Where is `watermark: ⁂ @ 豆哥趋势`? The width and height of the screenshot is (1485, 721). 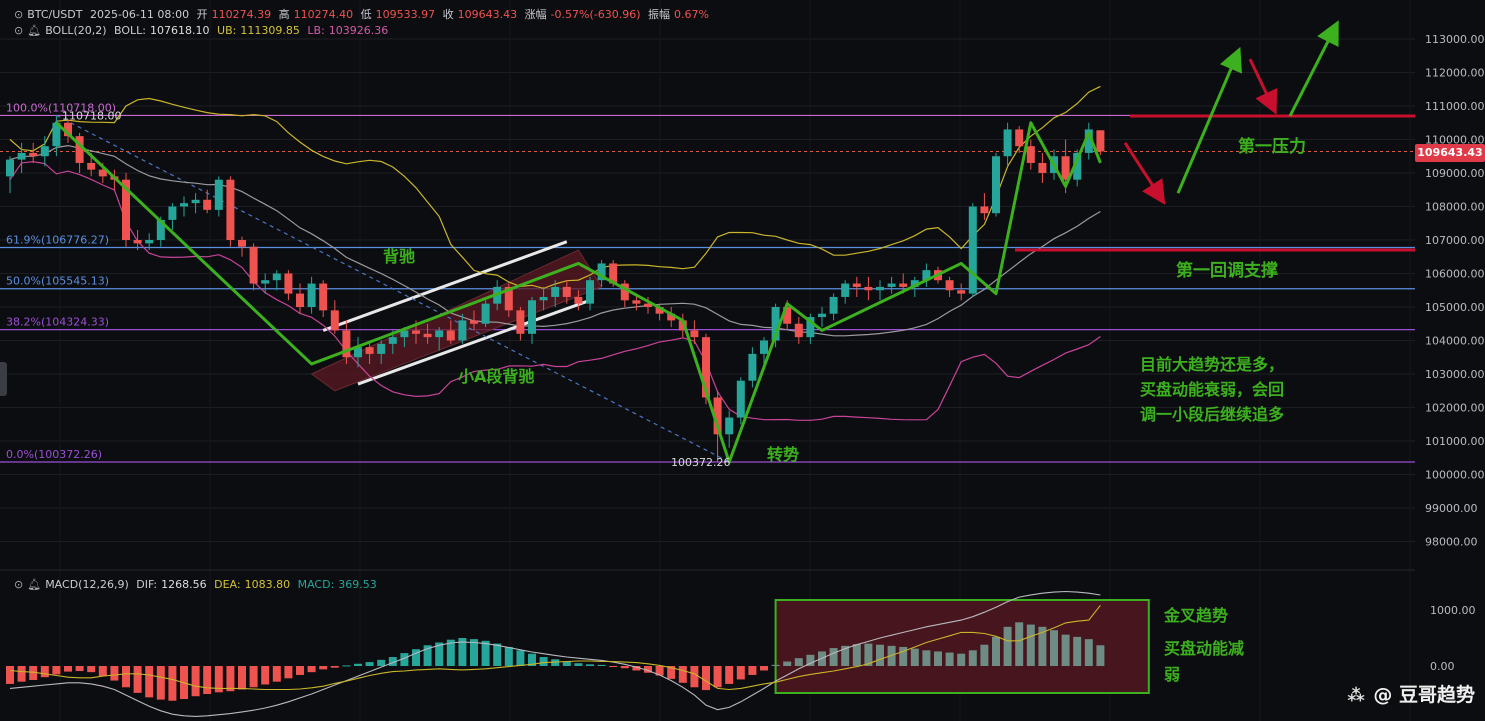
watermark: ⁂ @ 豆哥趋势 is located at coordinates (1411, 695).